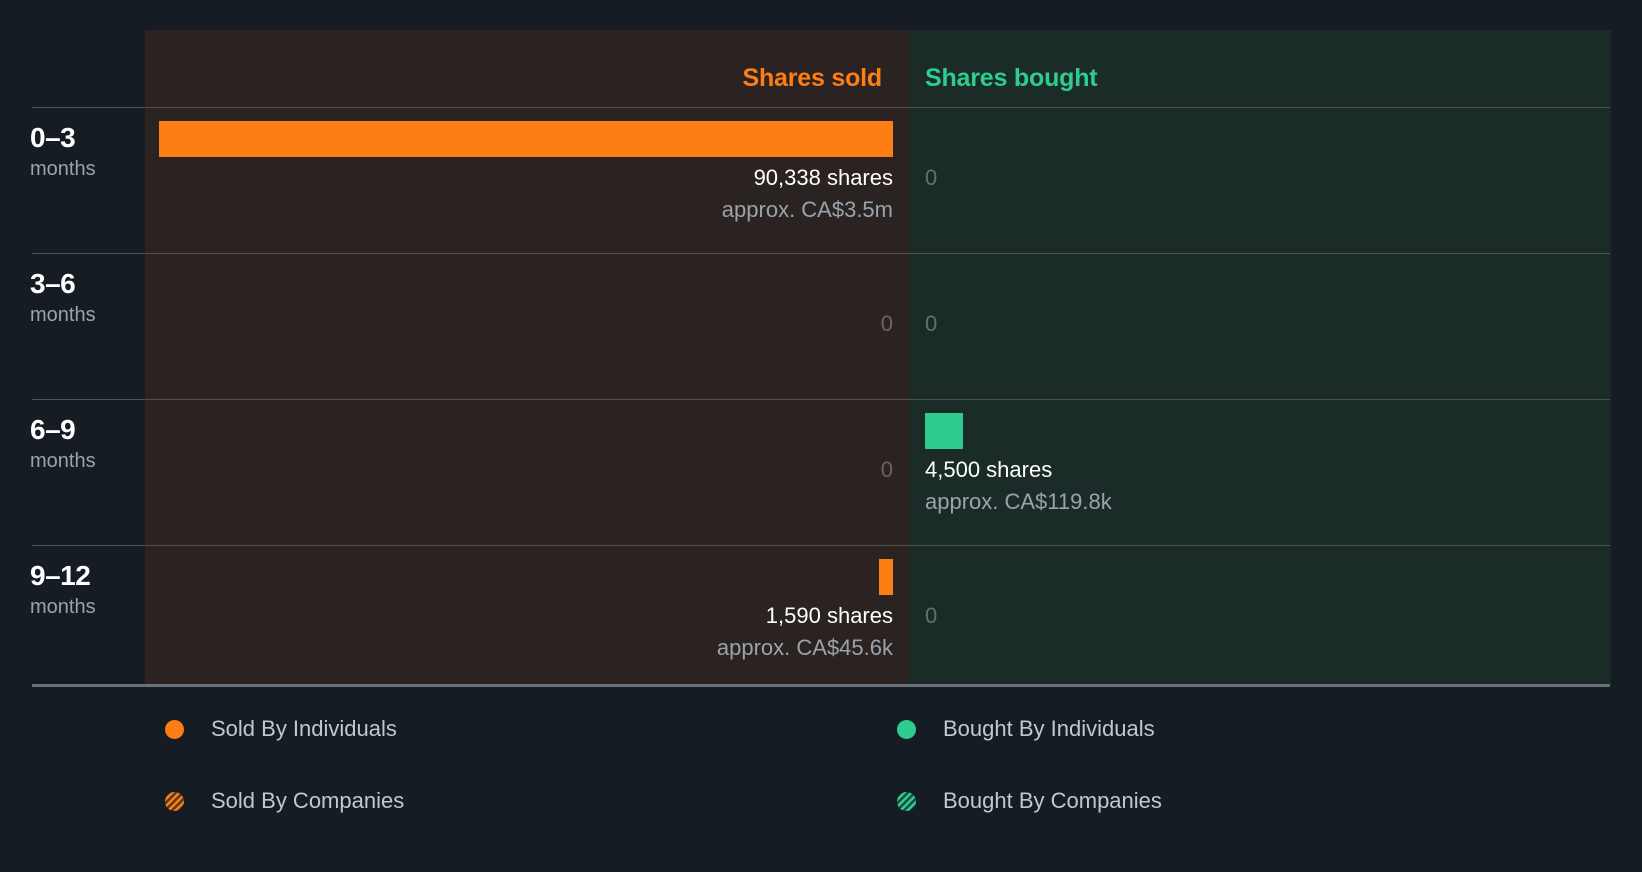 Image resolution: width=1642 pixels, height=872 pixels. I want to click on legend-item-bought-by-individuals: Bought By Individuals, so click(1026, 729).